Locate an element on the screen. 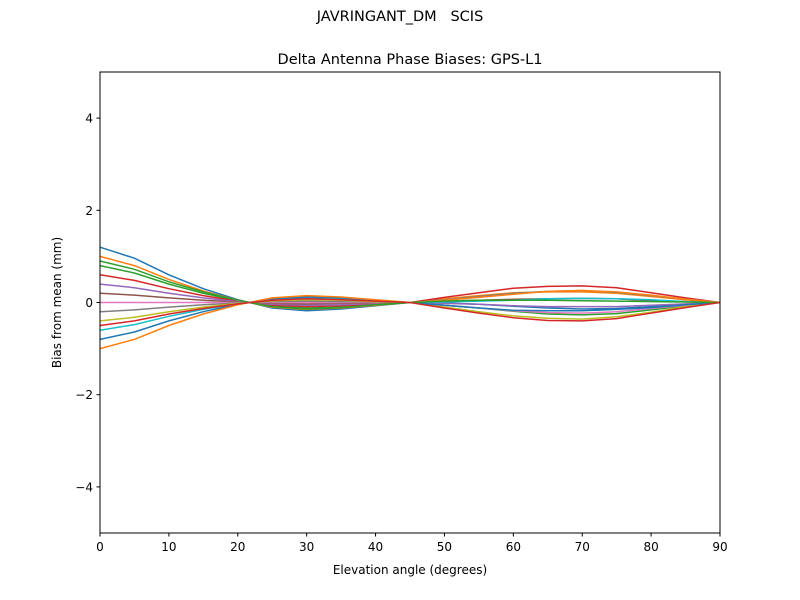 The width and height of the screenshot is (800, 600). x-tick-label: 40 is located at coordinates (375, 547).